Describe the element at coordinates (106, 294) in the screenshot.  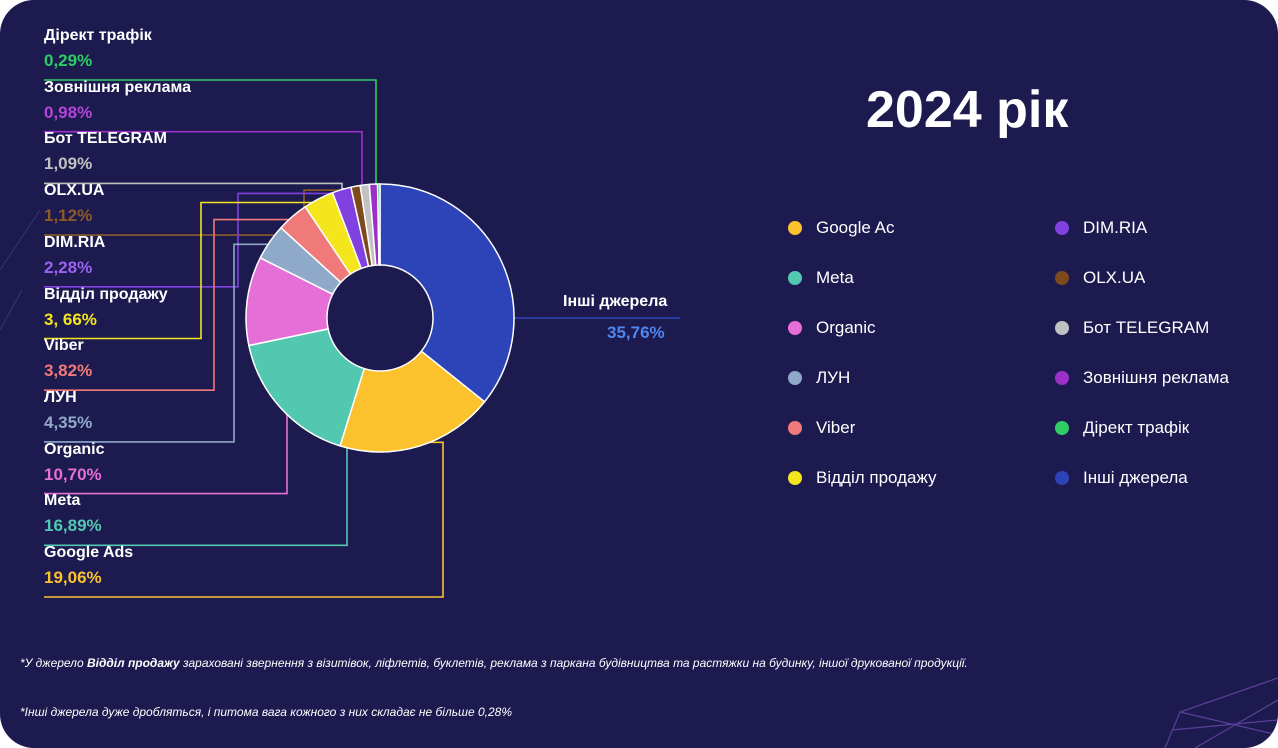
I see `slice-label-відділ-продажу: Відділ продажу` at that location.